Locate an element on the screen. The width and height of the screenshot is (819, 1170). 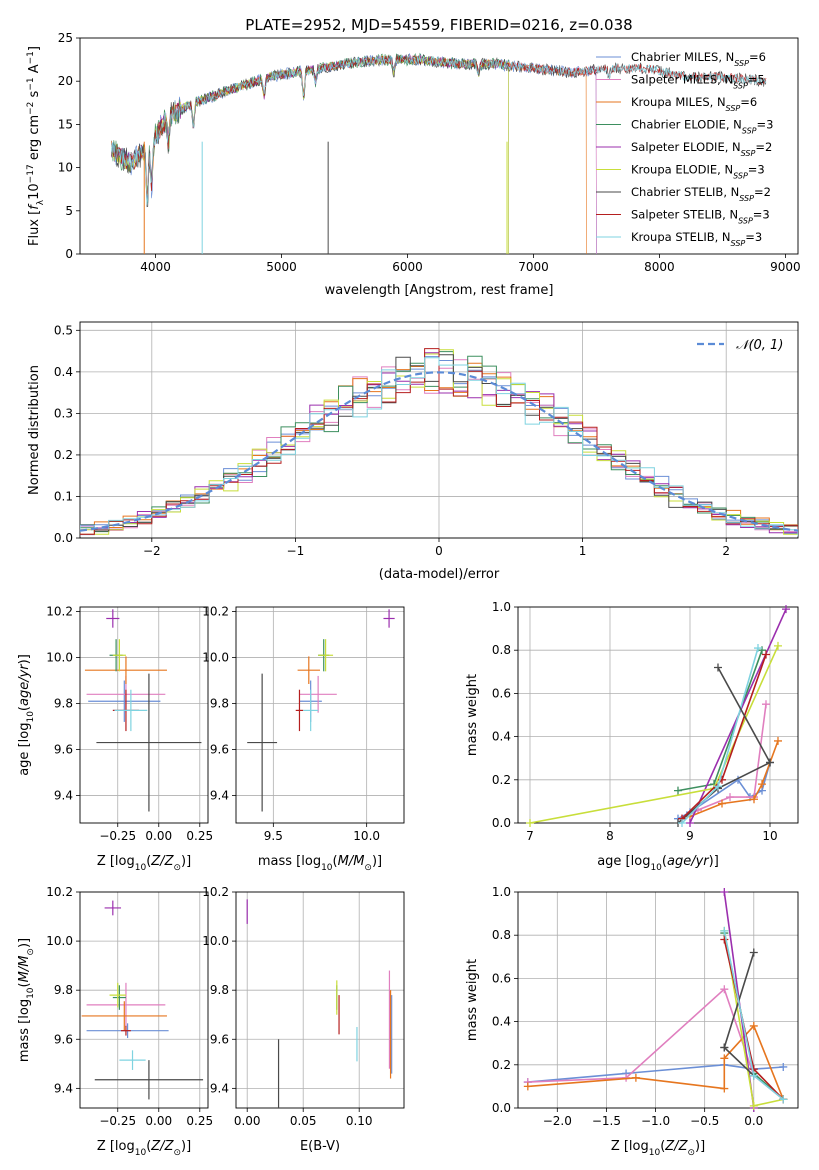
y-tick-label: 0.6 is located at coordinates (501, 978).